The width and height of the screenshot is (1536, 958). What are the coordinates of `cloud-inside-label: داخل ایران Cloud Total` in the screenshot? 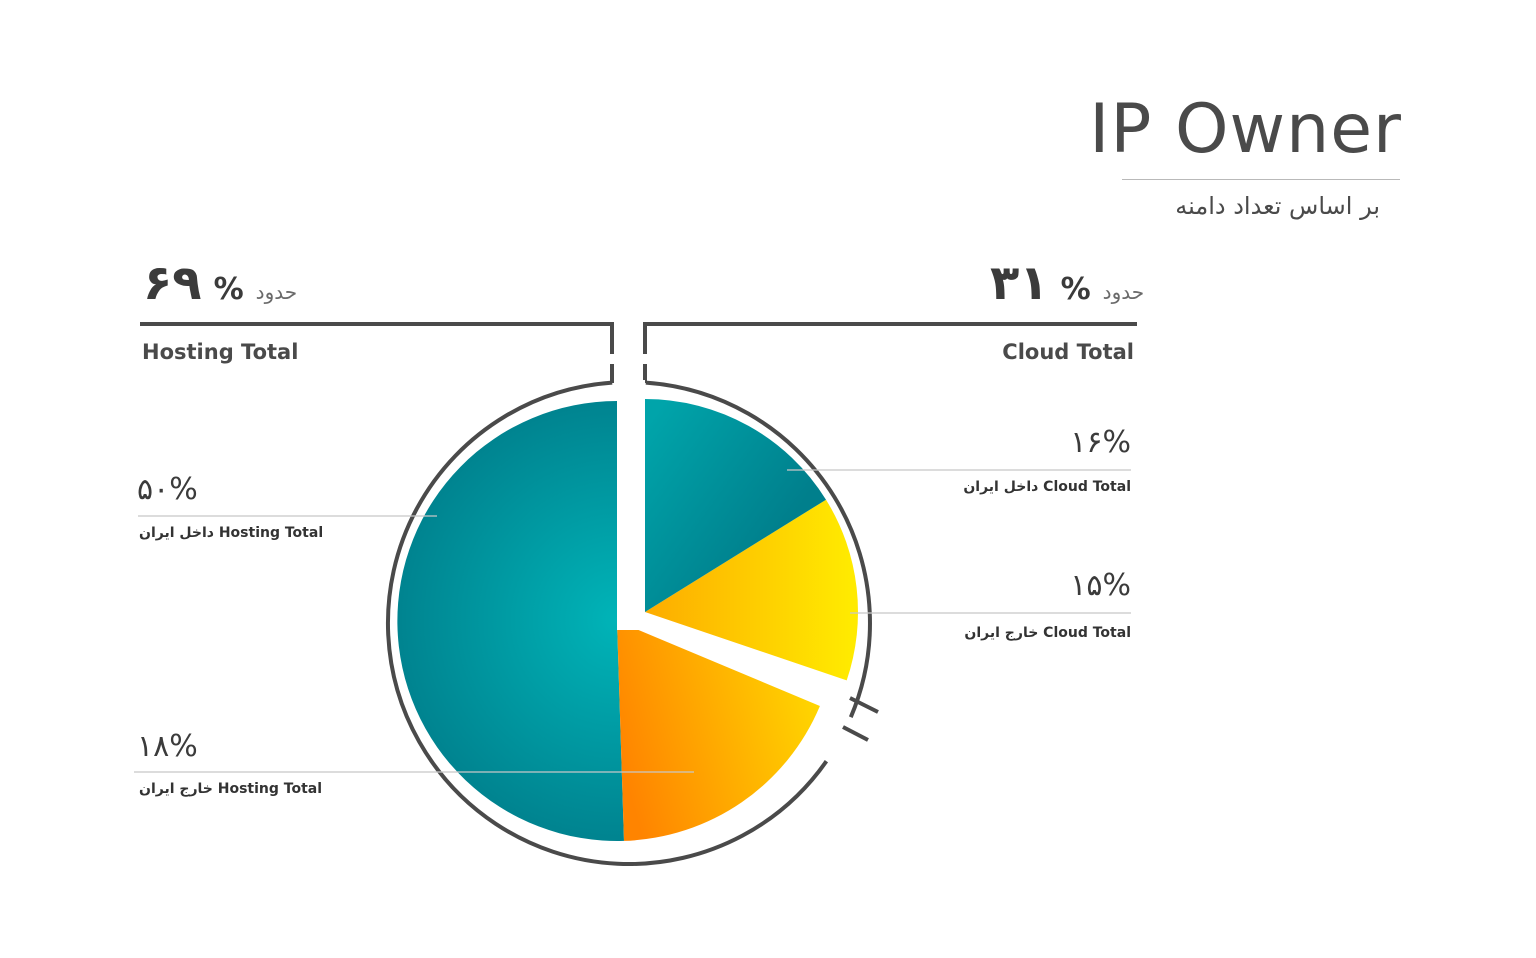 It's located at (1047, 487).